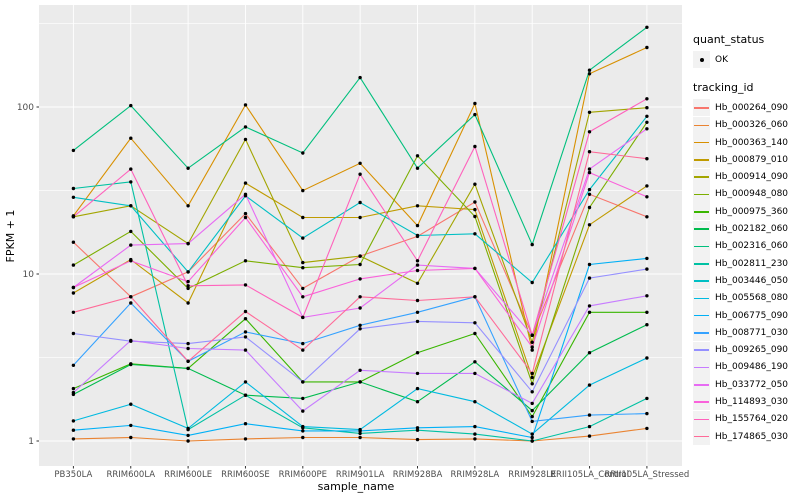 The image size is (800, 500). Describe the element at coordinates (745, 281) in the screenshot. I see `legend-item-Hb_003446_050: Hb_003446_050` at that location.